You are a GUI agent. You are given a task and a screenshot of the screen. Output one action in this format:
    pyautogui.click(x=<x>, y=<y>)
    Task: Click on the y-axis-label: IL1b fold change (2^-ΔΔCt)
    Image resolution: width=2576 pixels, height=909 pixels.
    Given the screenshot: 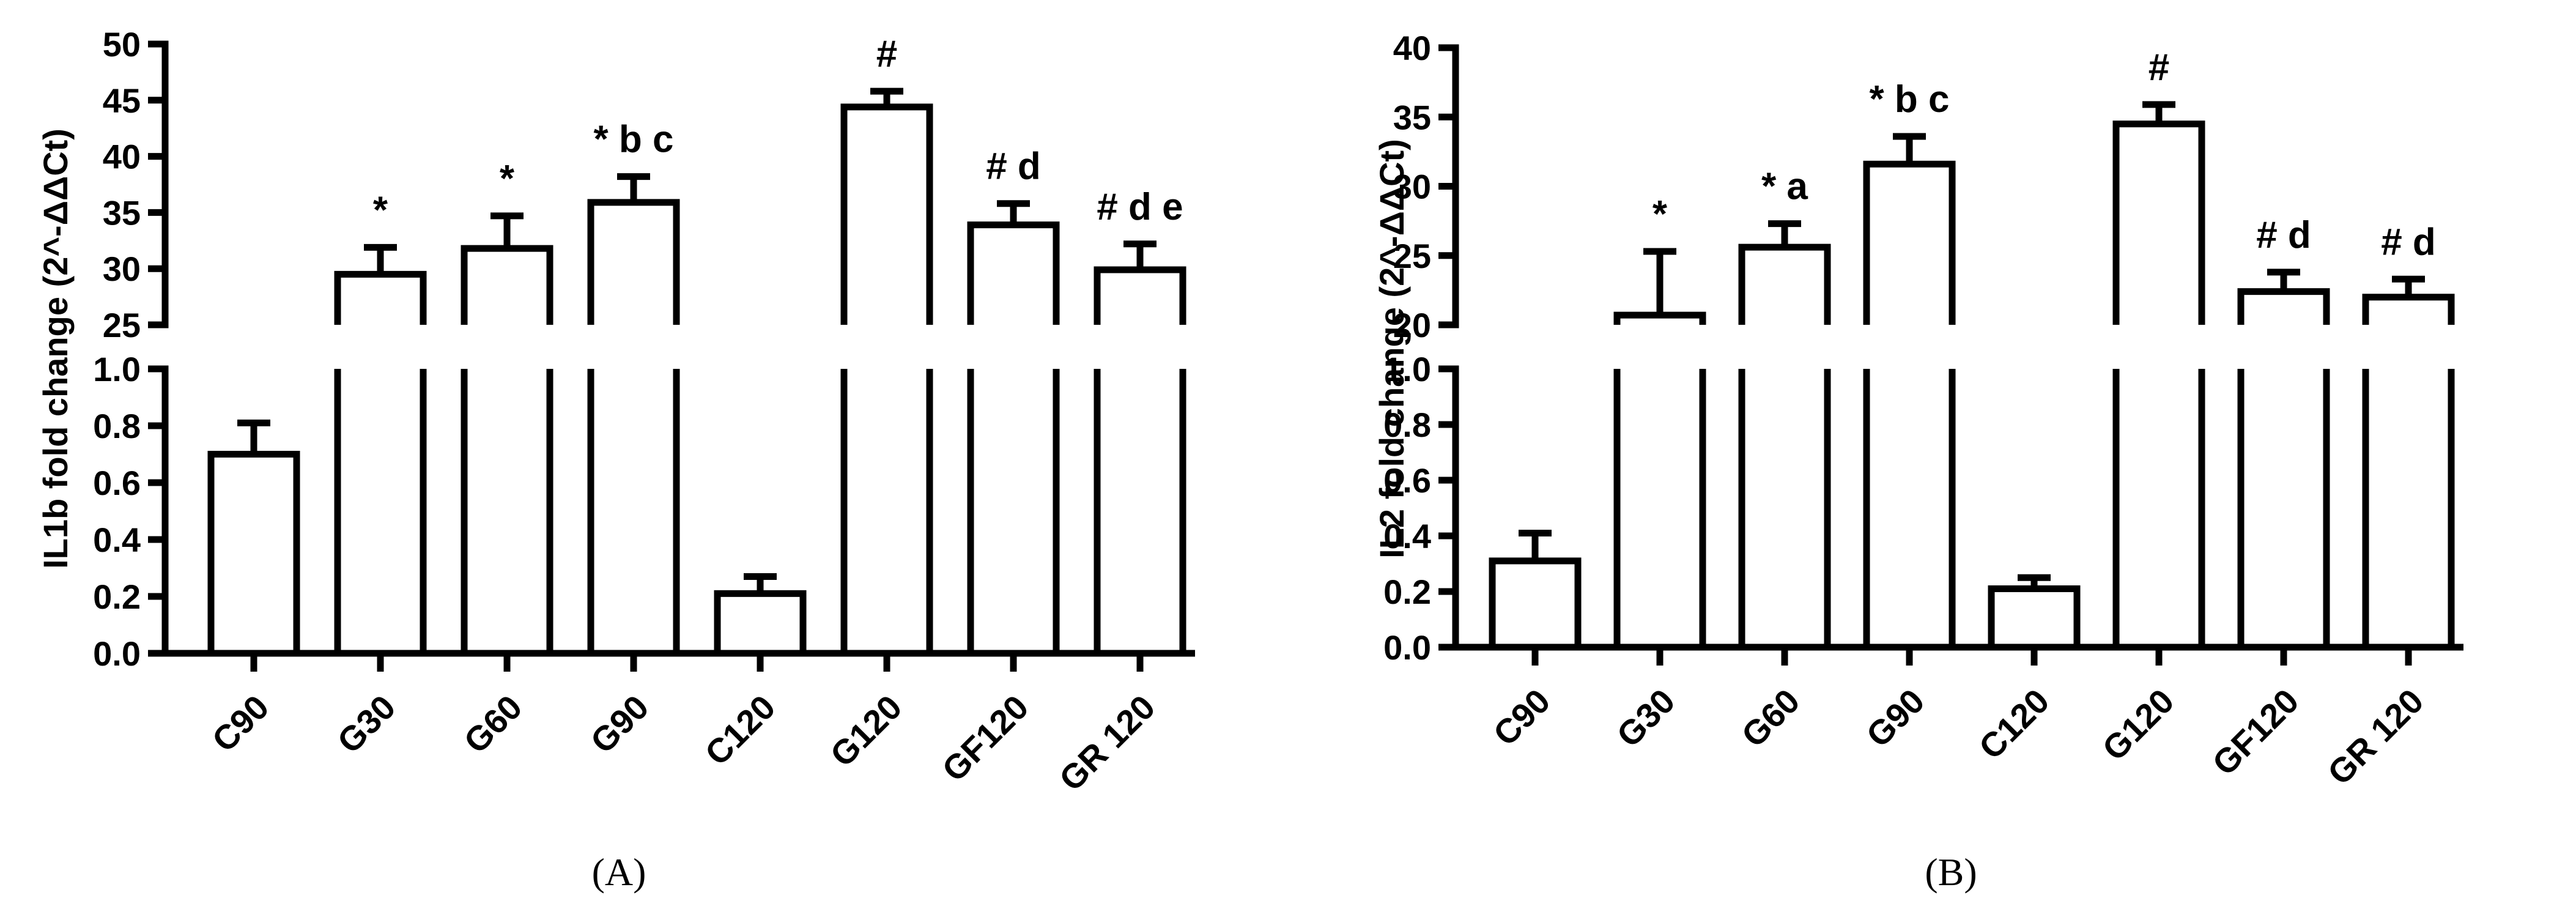 What is the action you would take?
    pyautogui.click(x=55, y=348)
    